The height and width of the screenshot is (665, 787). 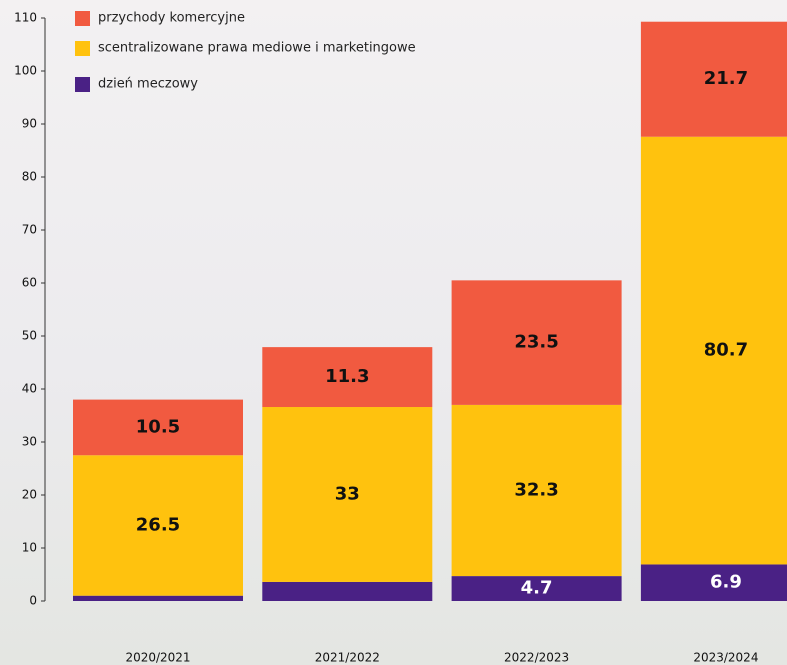 I want to click on value-label: 23.5, so click(x=536, y=342).